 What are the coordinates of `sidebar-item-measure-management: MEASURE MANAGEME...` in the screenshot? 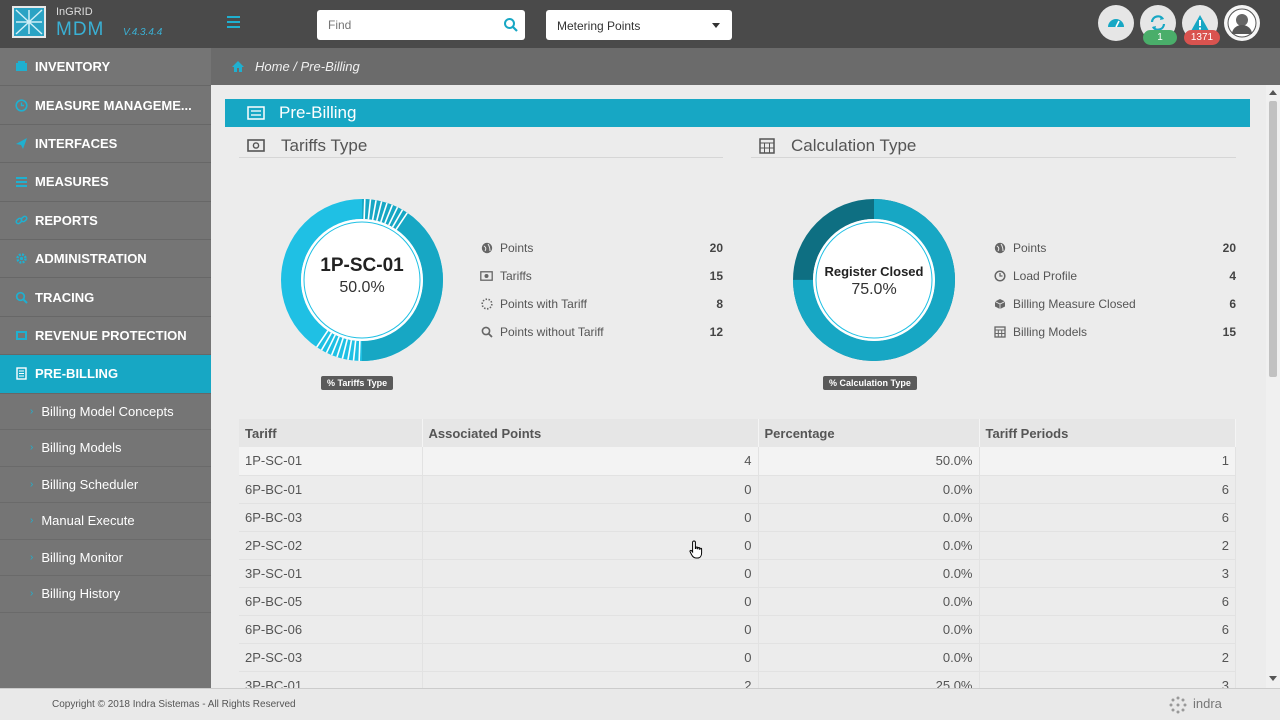 It's located at (105, 105).